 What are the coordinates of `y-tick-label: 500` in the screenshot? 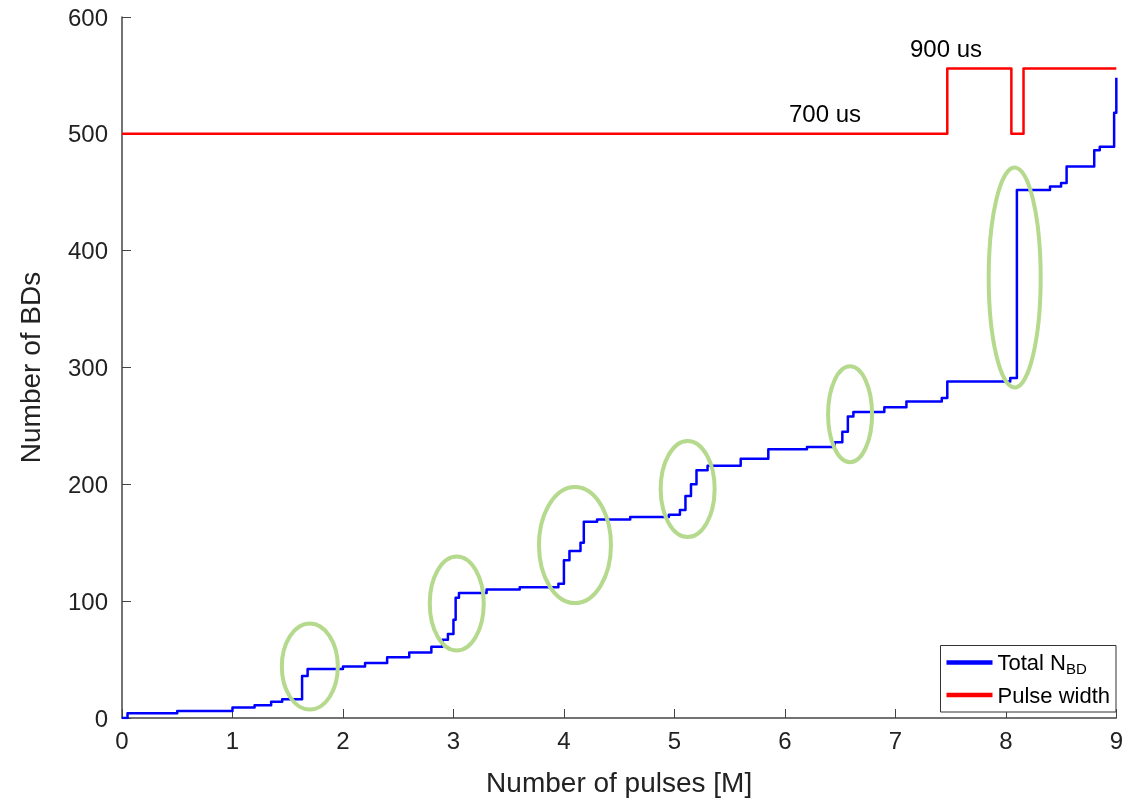 It's located at (87, 134).